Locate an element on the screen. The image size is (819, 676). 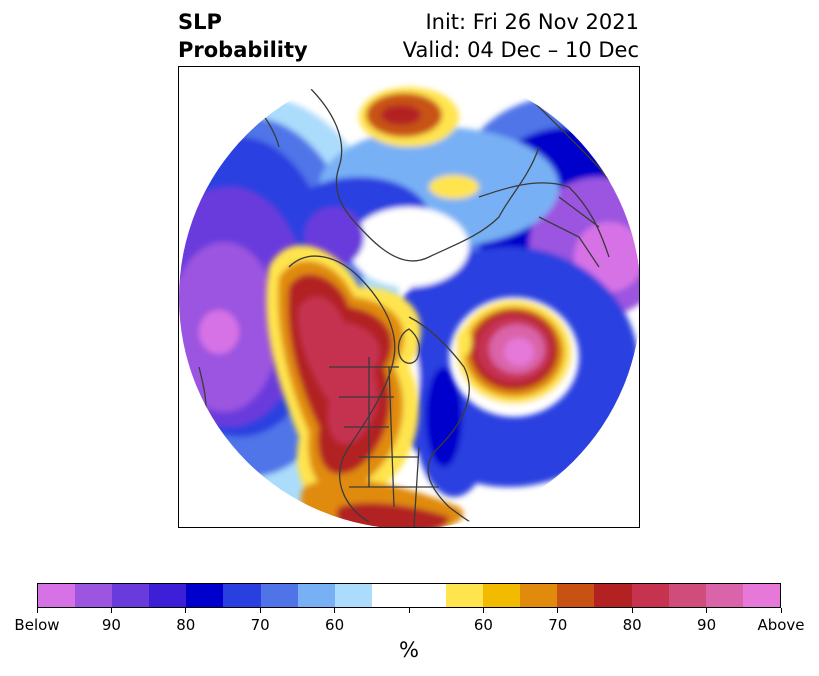
colorbar is located at coordinates (409, 595).